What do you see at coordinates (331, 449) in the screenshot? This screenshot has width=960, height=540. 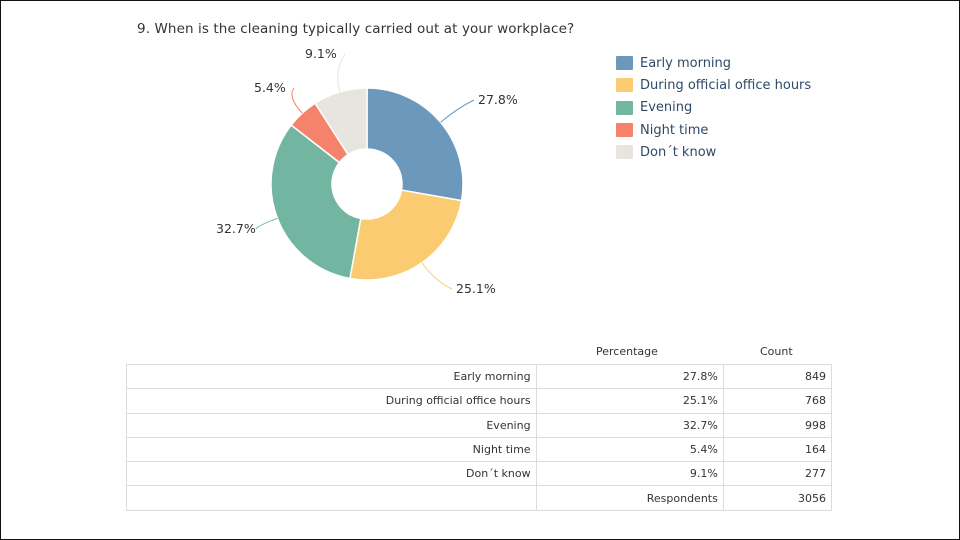 I see `row-label: Night time` at bounding box center [331, 449].